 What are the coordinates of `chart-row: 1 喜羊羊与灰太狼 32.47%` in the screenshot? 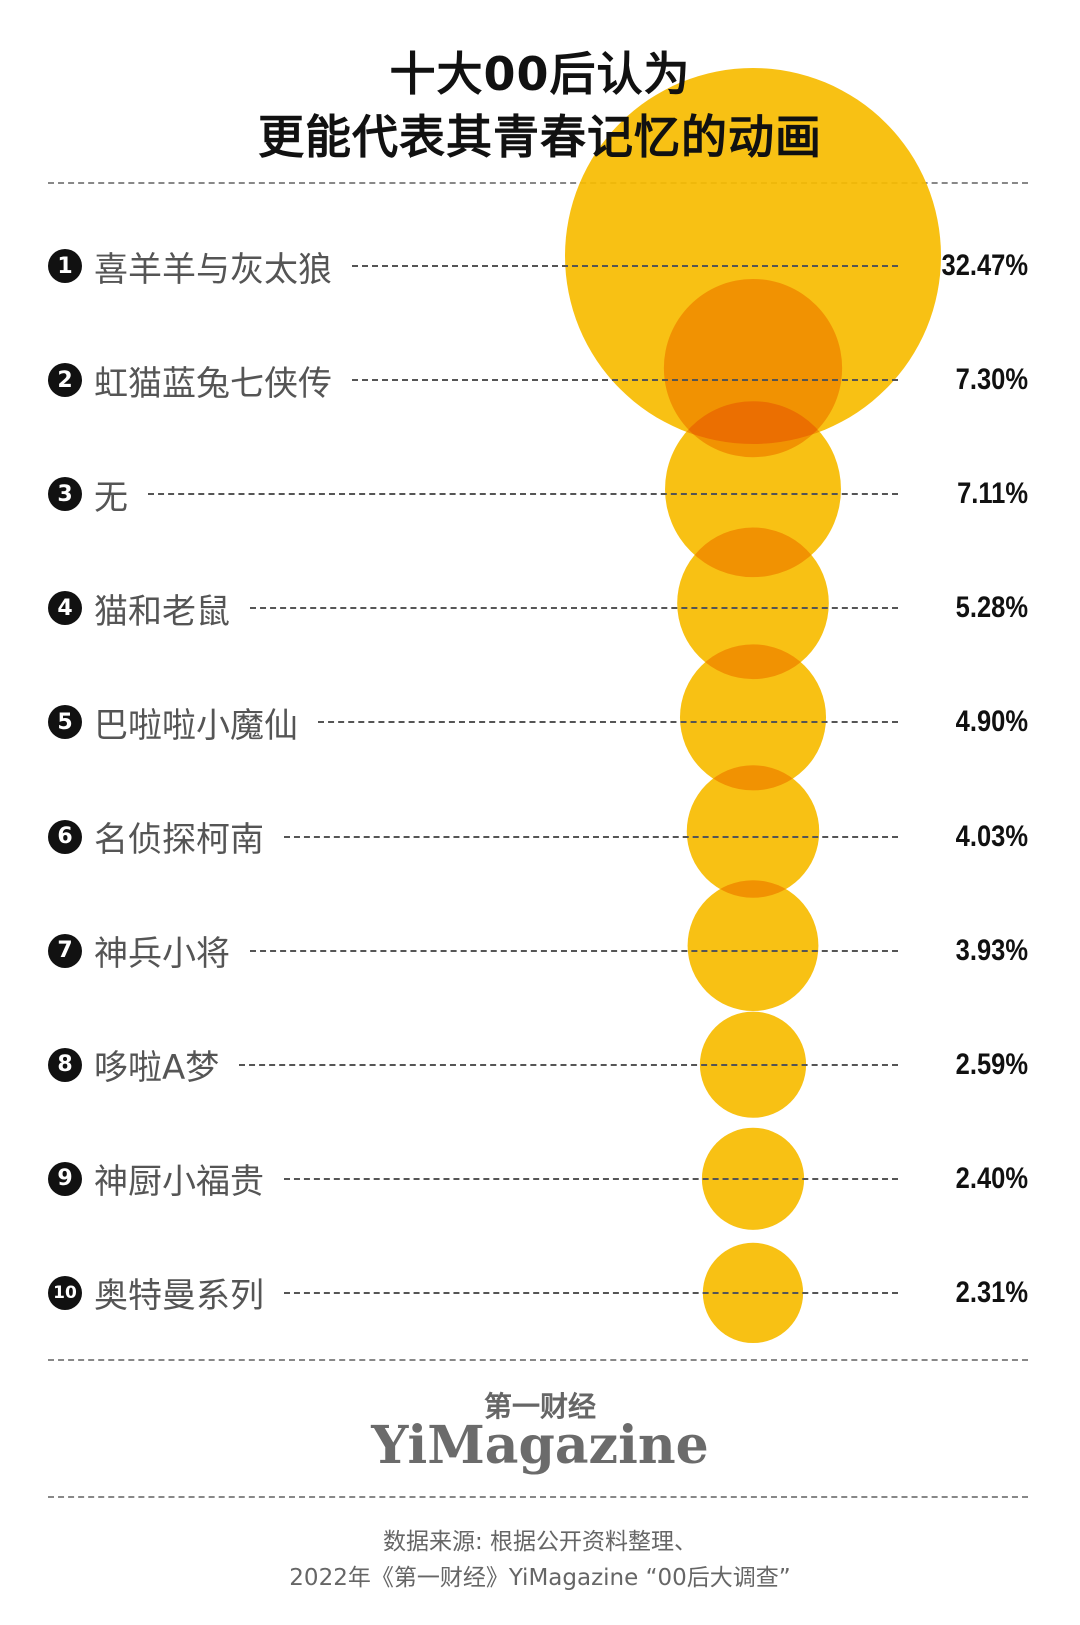 It's located at (538, 266).